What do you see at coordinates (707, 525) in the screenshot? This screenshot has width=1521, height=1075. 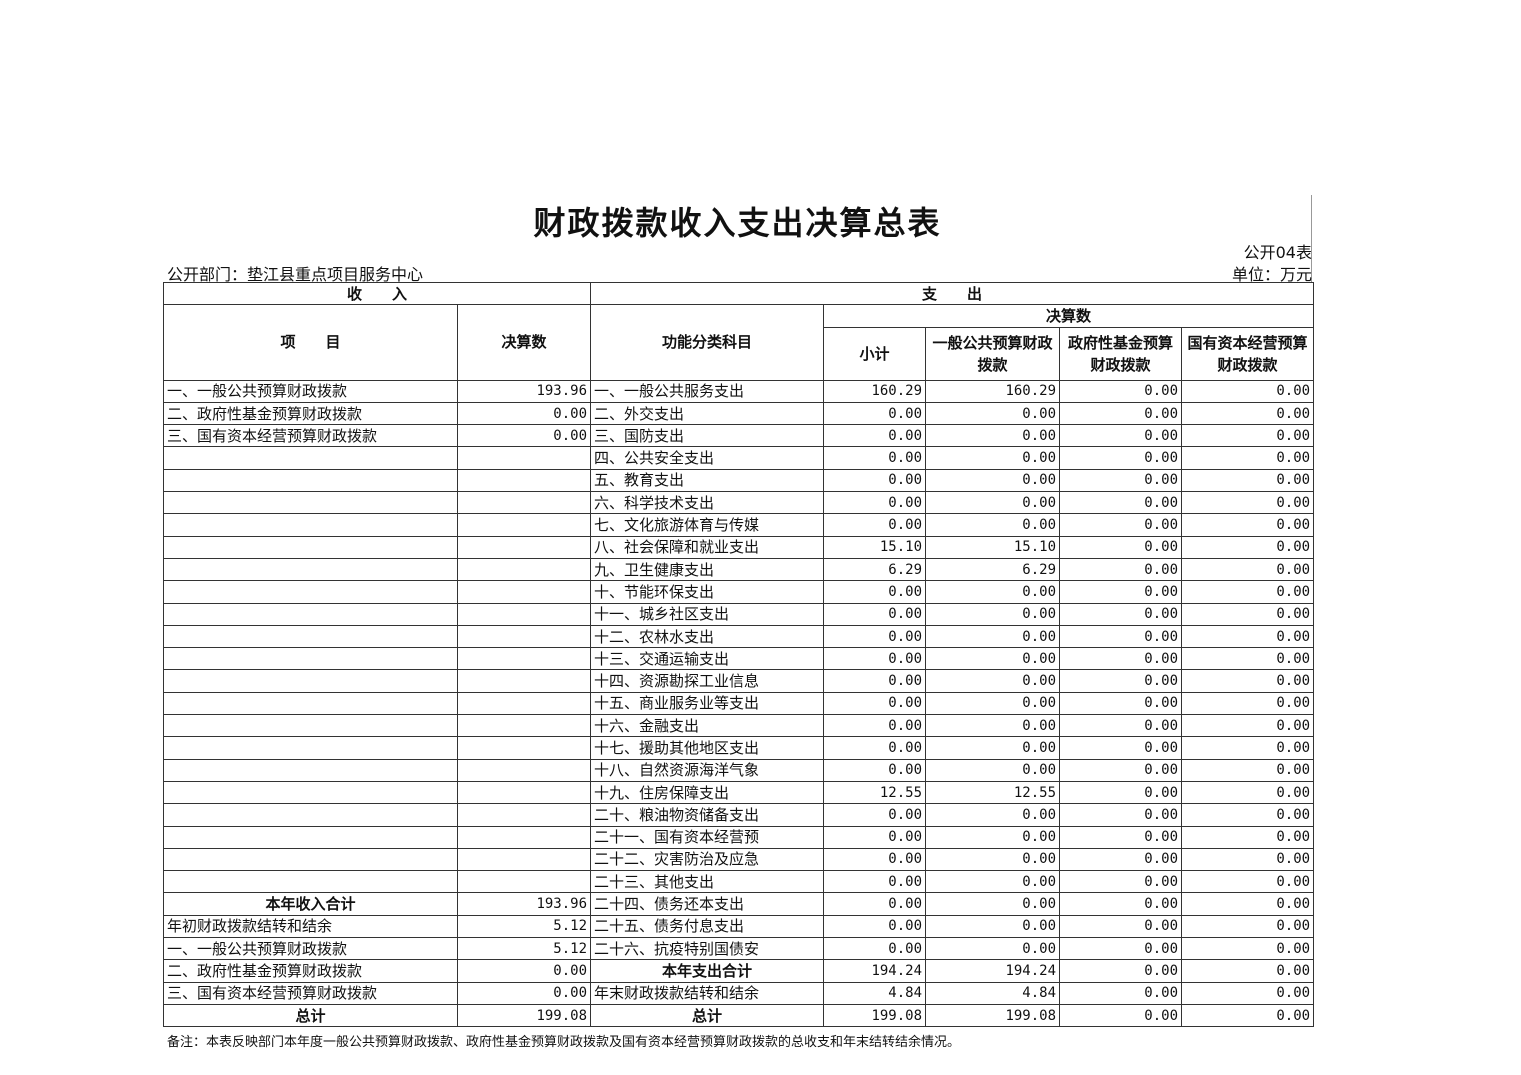 I see `expense-item-cell: 七、文化旅游体育与传媒` at bounding box center [707, 525].